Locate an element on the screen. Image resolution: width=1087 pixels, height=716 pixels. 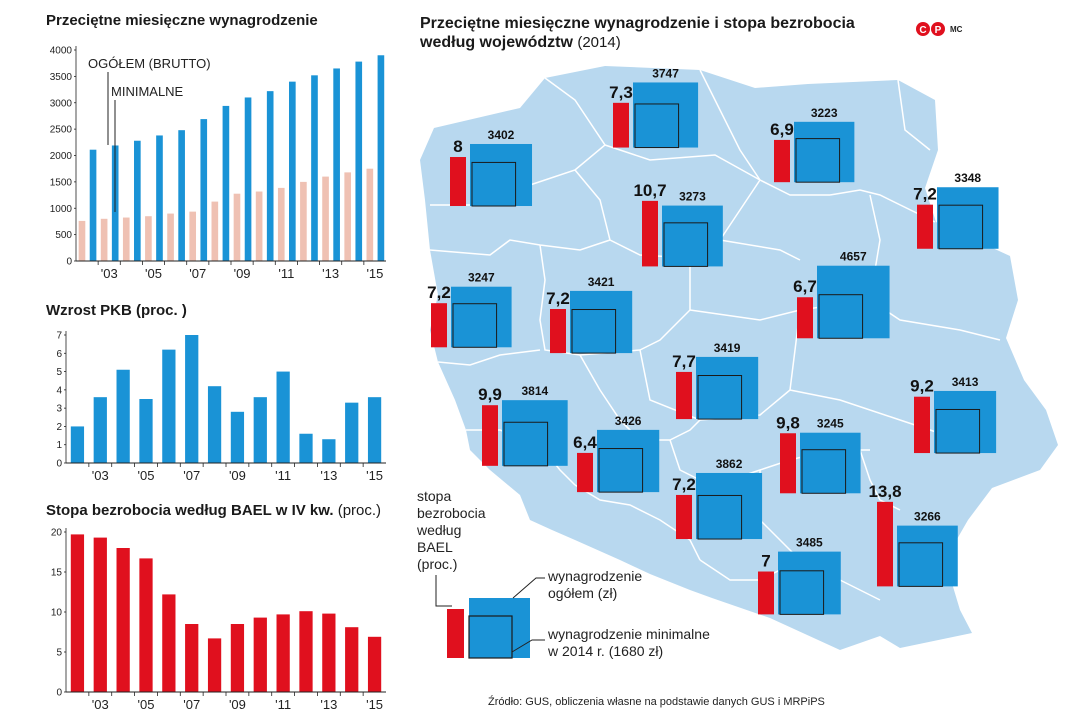
gdp-bar-2010 is located at coordinates (260, 430).